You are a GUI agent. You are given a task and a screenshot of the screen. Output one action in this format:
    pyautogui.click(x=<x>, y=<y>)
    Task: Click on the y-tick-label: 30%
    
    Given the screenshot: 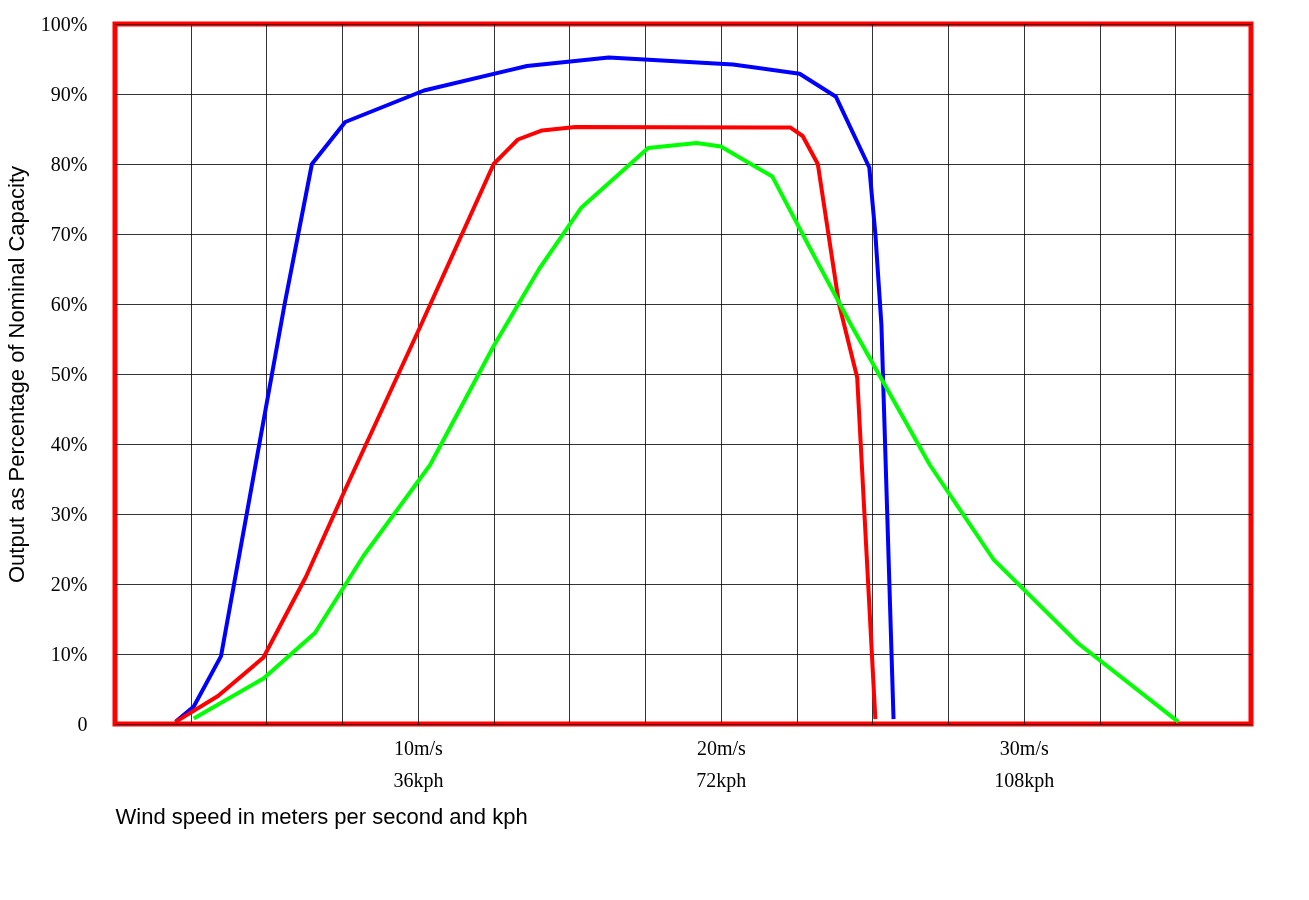 What is the action you would take?
    pyautogui.click(x=69, y=513)
    